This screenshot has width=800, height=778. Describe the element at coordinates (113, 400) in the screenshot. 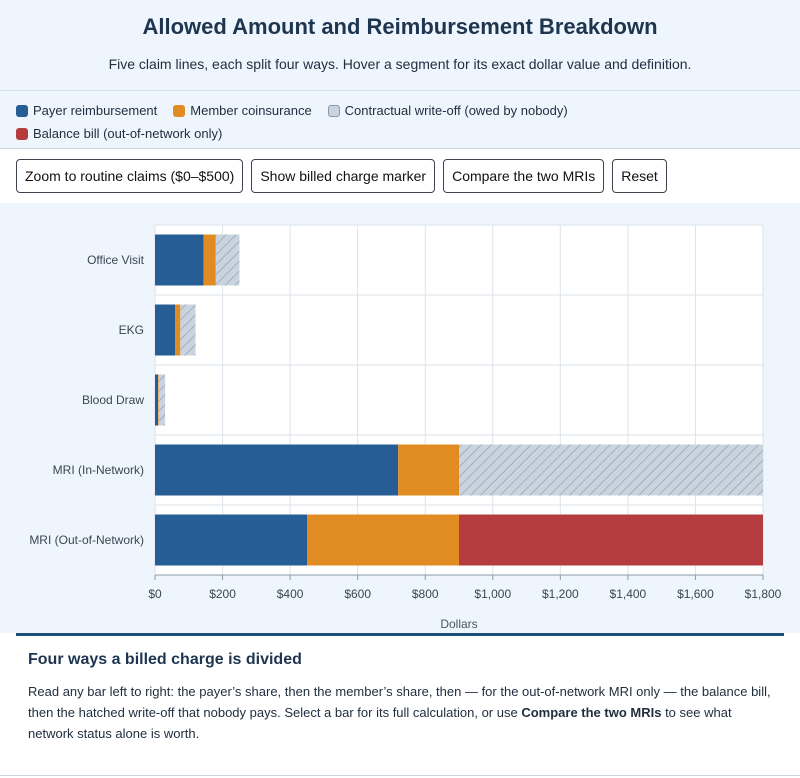

I see `y-tick-label-2: Blood Draw` at that location.